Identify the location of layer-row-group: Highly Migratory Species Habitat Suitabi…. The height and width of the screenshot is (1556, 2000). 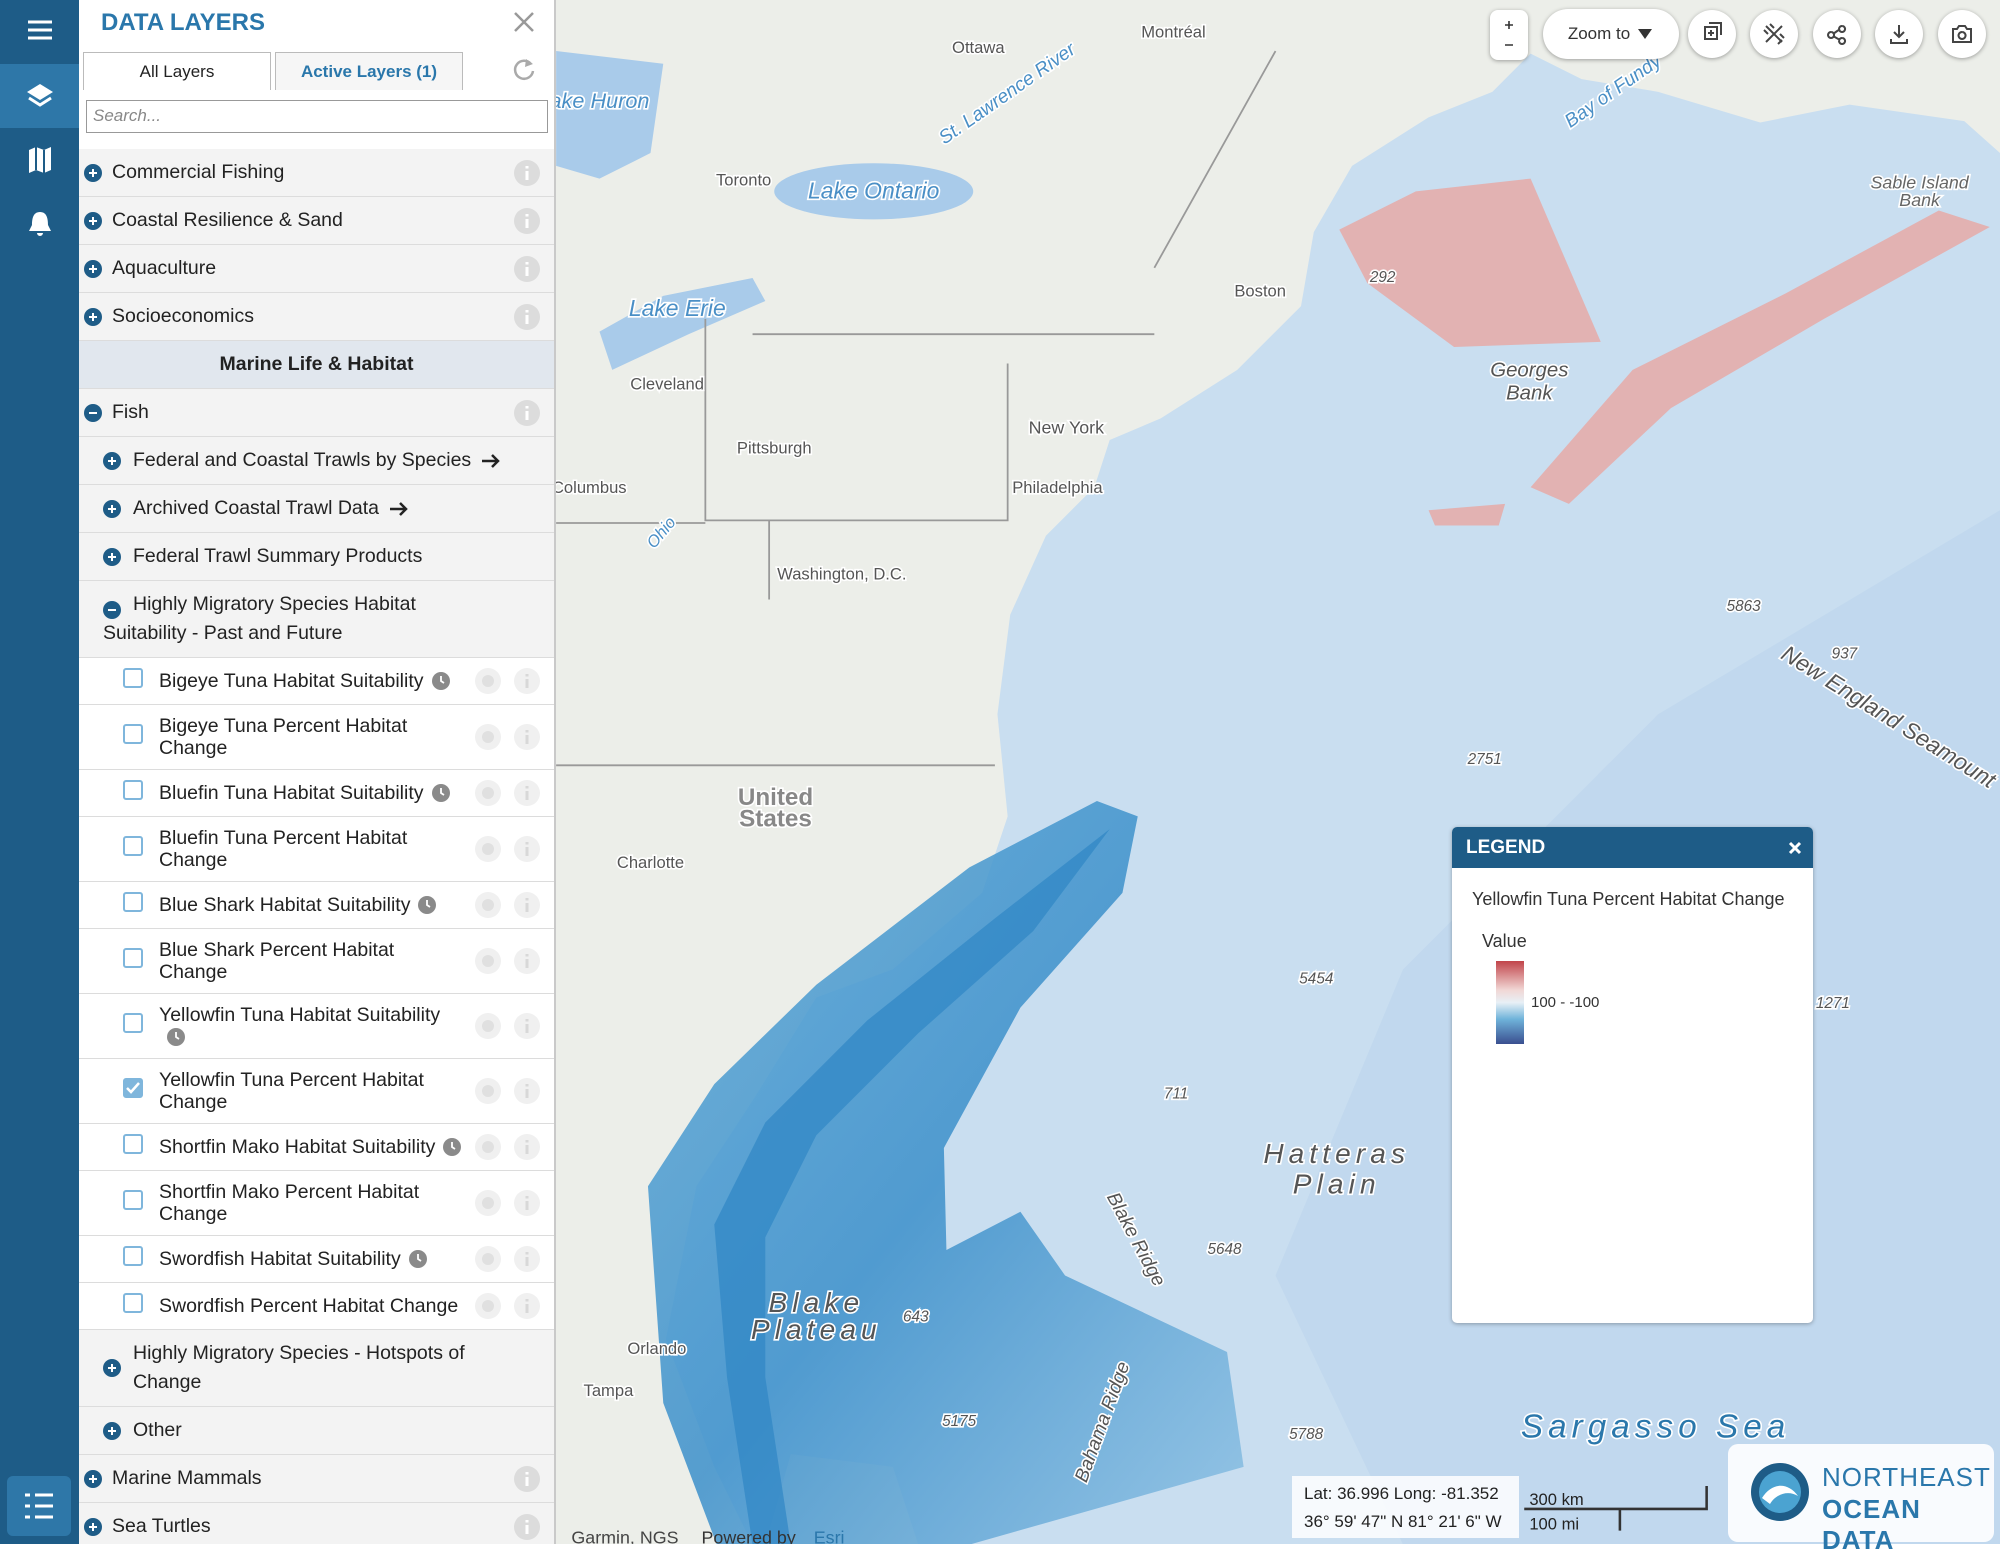
(316, 619).